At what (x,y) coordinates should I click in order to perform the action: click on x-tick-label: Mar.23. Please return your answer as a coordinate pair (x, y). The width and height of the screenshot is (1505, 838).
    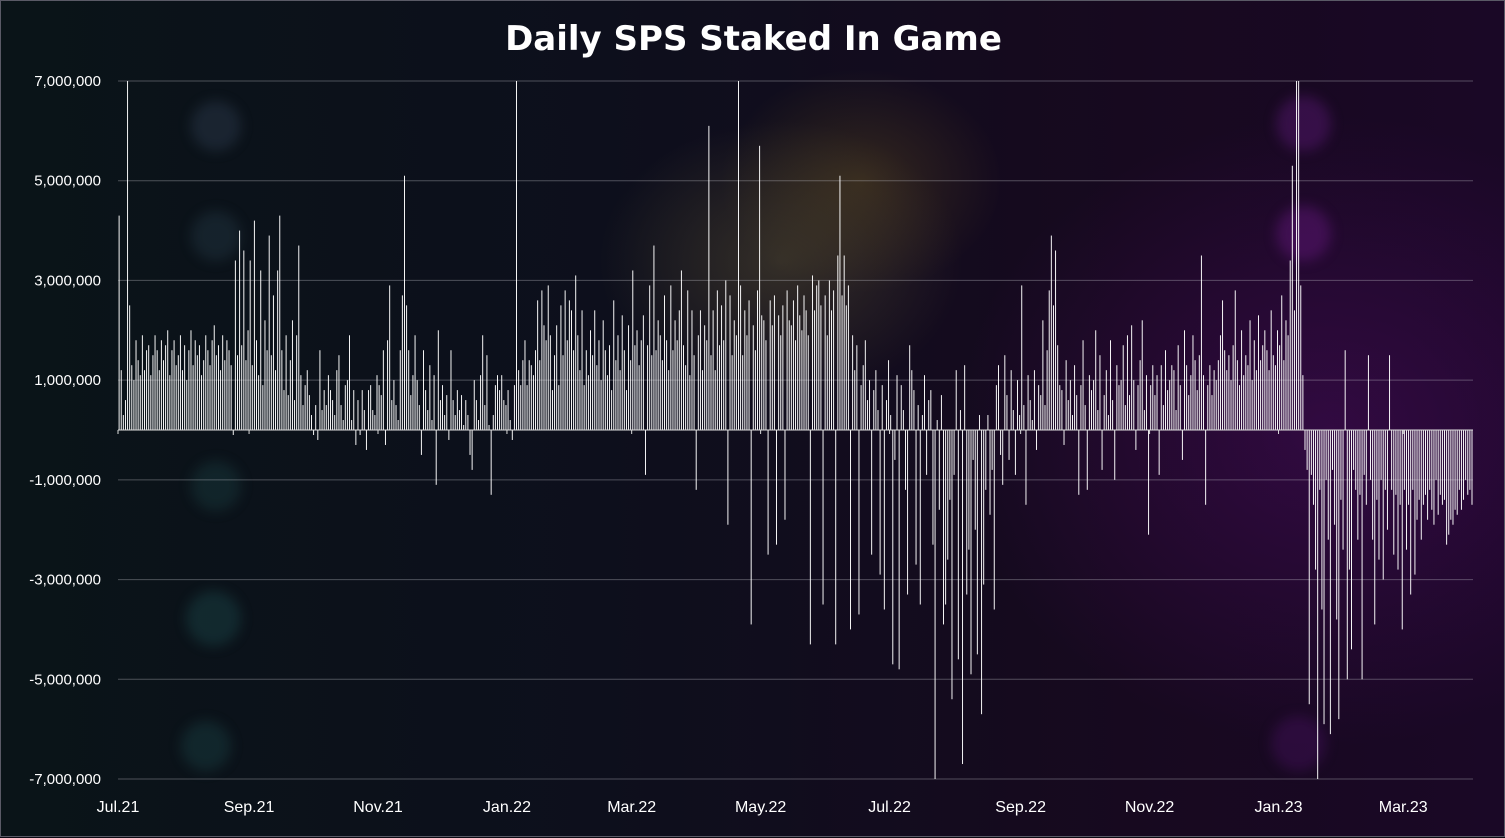
    Looking at the image, I should click on (1403, 807).